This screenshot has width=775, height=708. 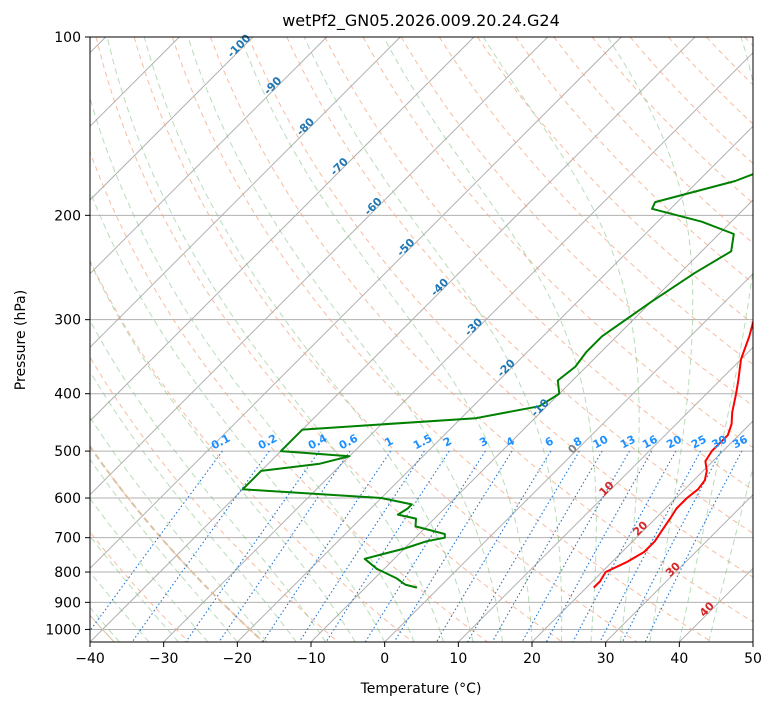 I want to click on mixing-ratio-label: 16, so click(x=650, y=442).